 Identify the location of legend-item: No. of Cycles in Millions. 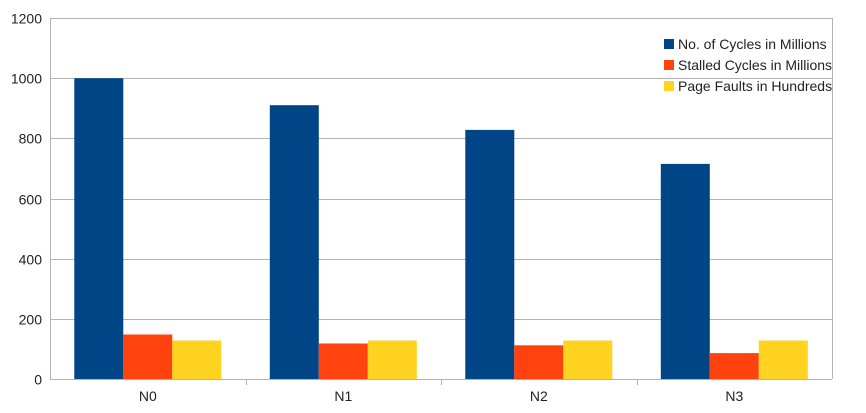
(745, 44).